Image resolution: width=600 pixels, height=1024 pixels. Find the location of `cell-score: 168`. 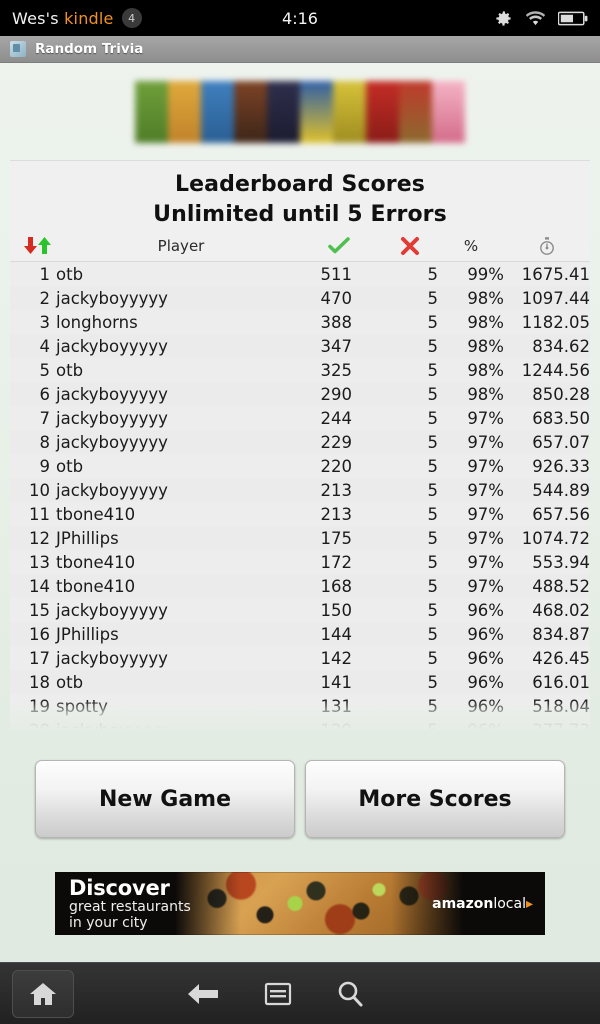

cell-score: 168 is located at coordinates (336, 586).